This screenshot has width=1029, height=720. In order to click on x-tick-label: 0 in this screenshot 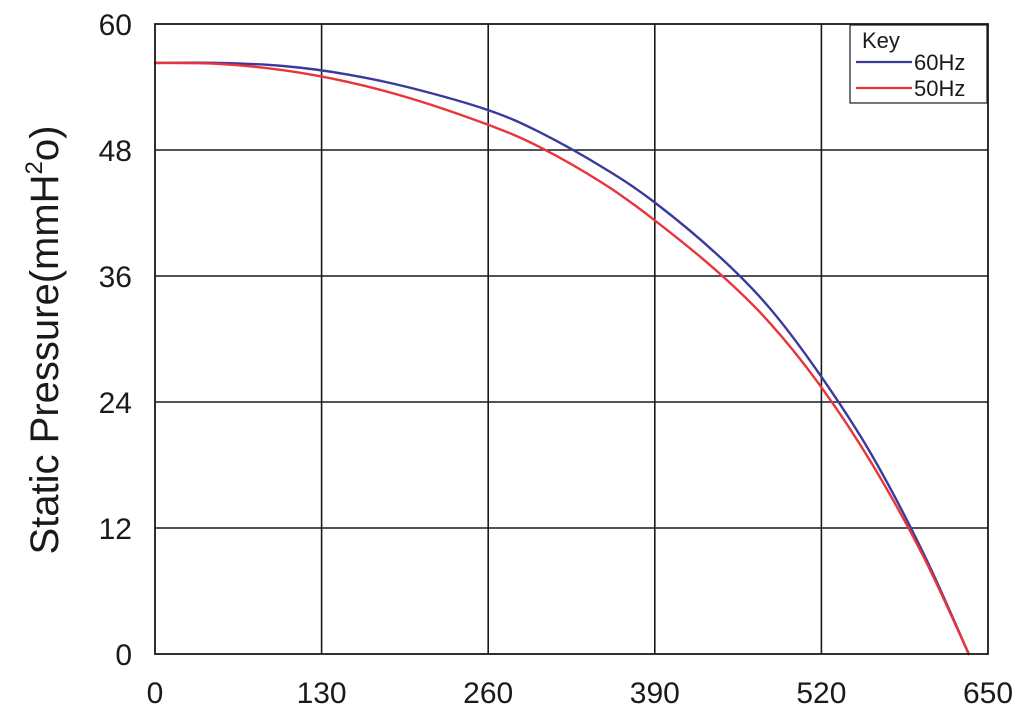, I will do `click(155, 693)`.